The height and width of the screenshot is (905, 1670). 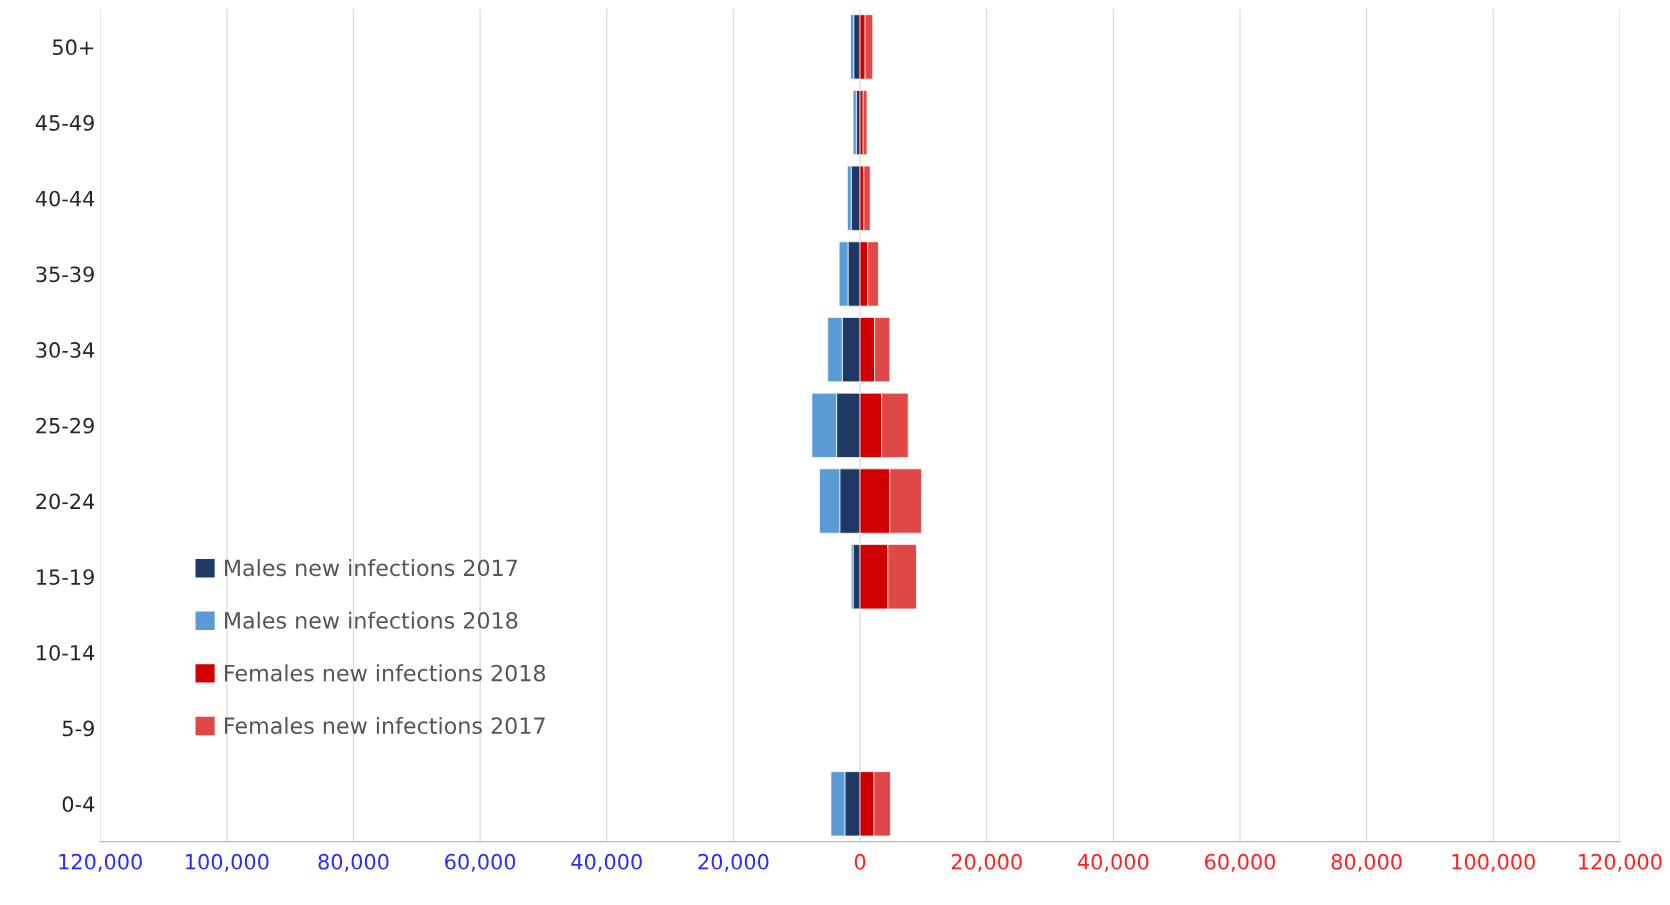 What do you see at coordinates (65, 577) in the screenshot?
I see `y-tick-label: 15-19` at bounding box center [65, 577].